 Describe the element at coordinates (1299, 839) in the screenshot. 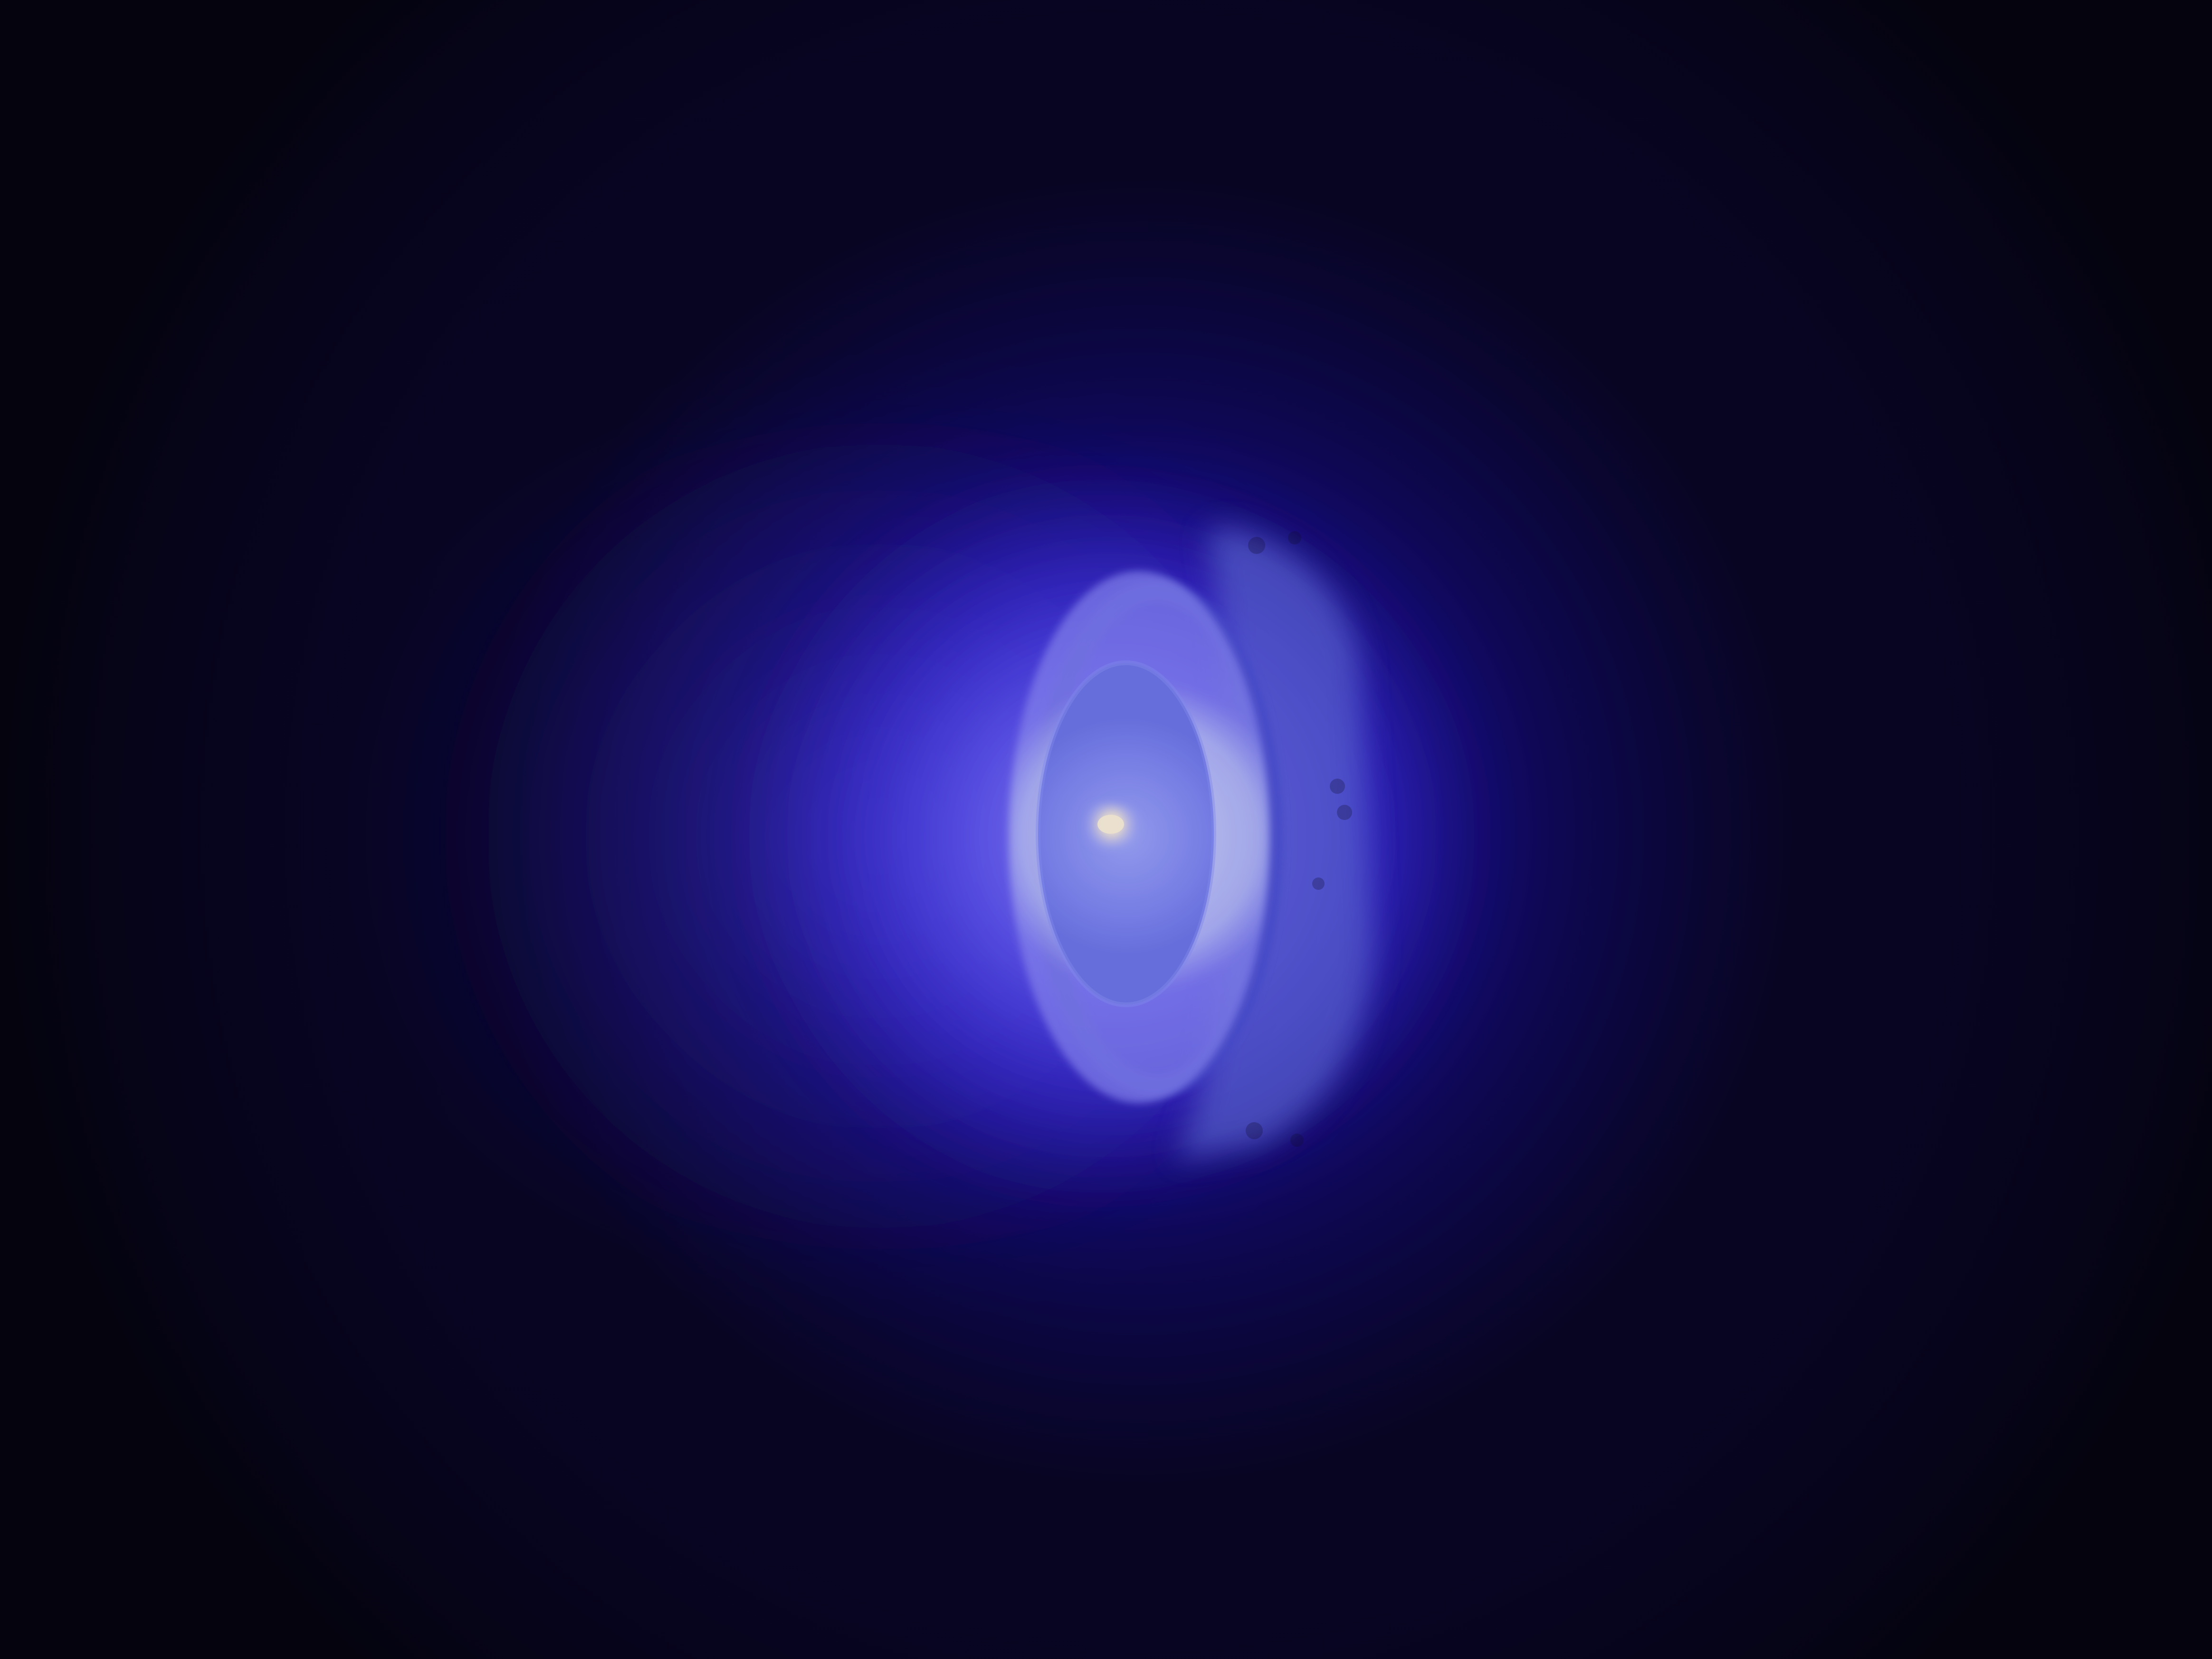

I see `mount-screws` at that location.